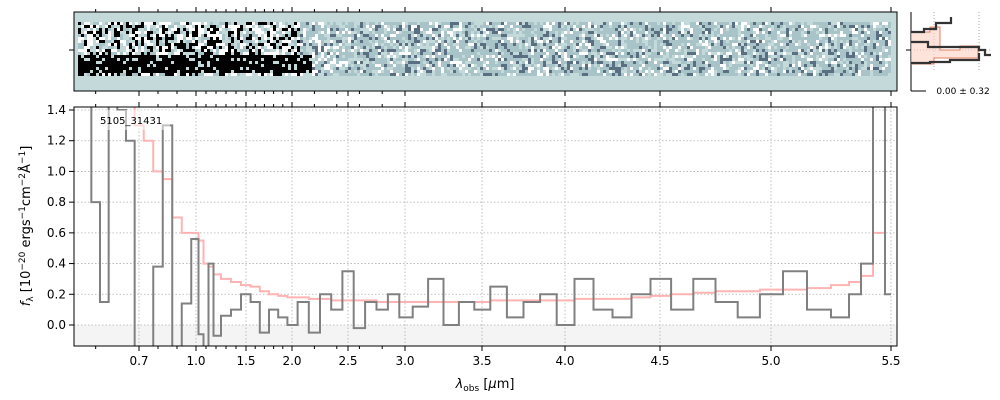 The width and height of the screenshot is (1000, 400). I want to click on histogram-data, so click(951, 41).